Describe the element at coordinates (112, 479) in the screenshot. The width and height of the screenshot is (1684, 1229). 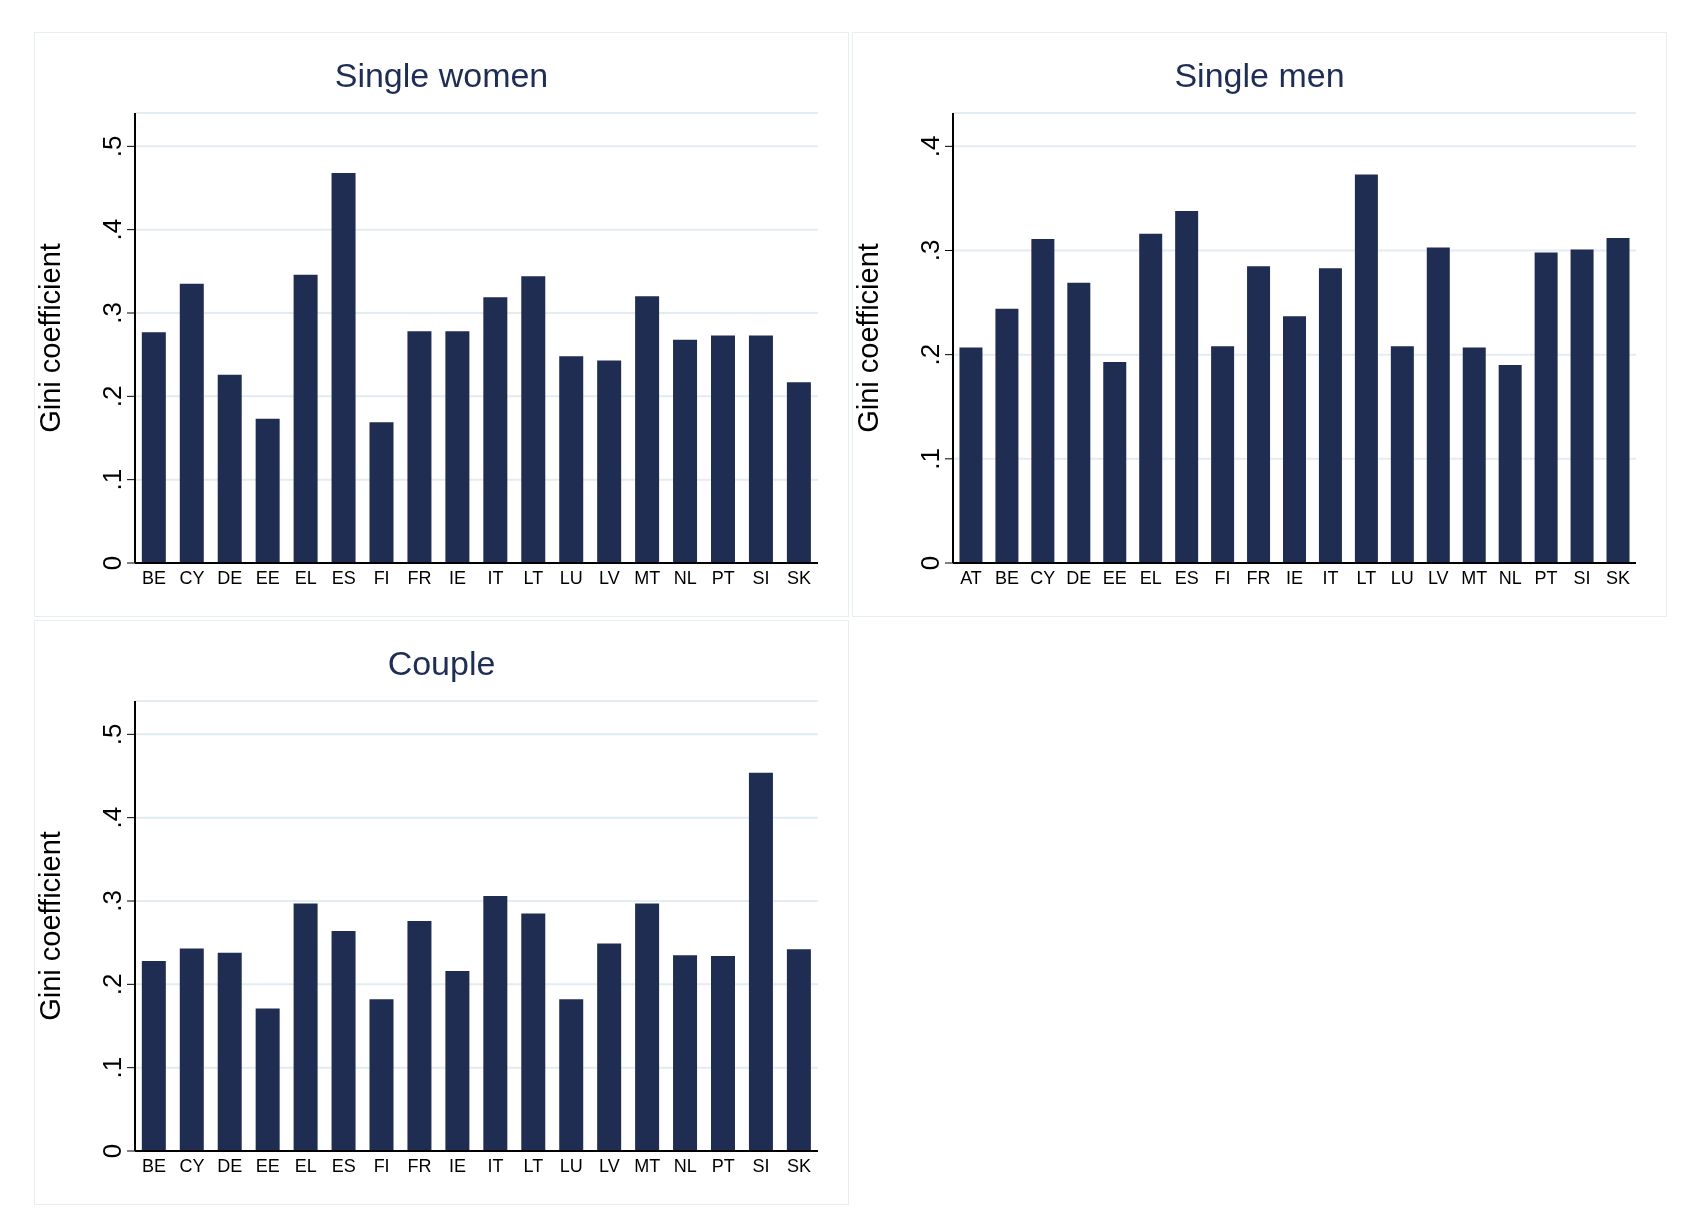
I see `y-tick-label: .1` at that location.